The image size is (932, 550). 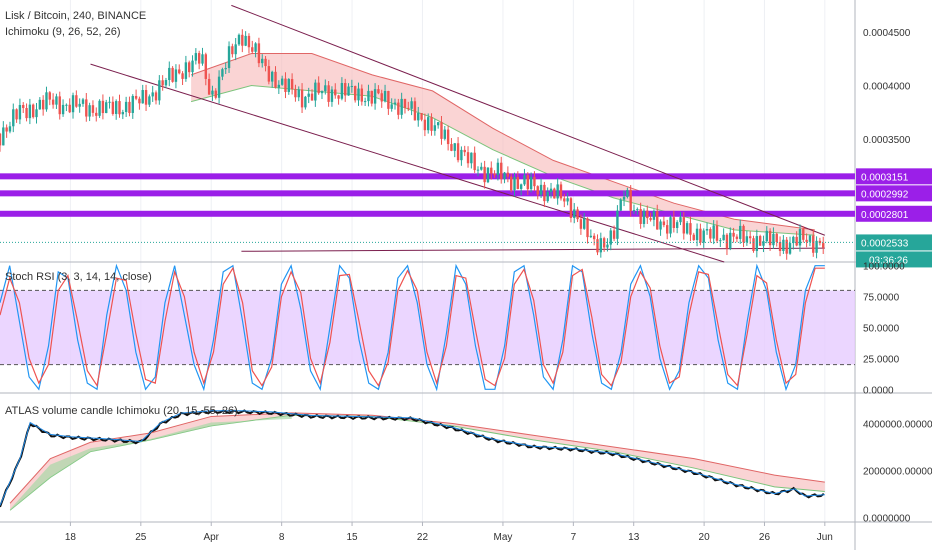 What do you see at coordinates (705, 537) in the screenshot?
I see `x-tick-label-9: 20` at bounding box center [705, 537].